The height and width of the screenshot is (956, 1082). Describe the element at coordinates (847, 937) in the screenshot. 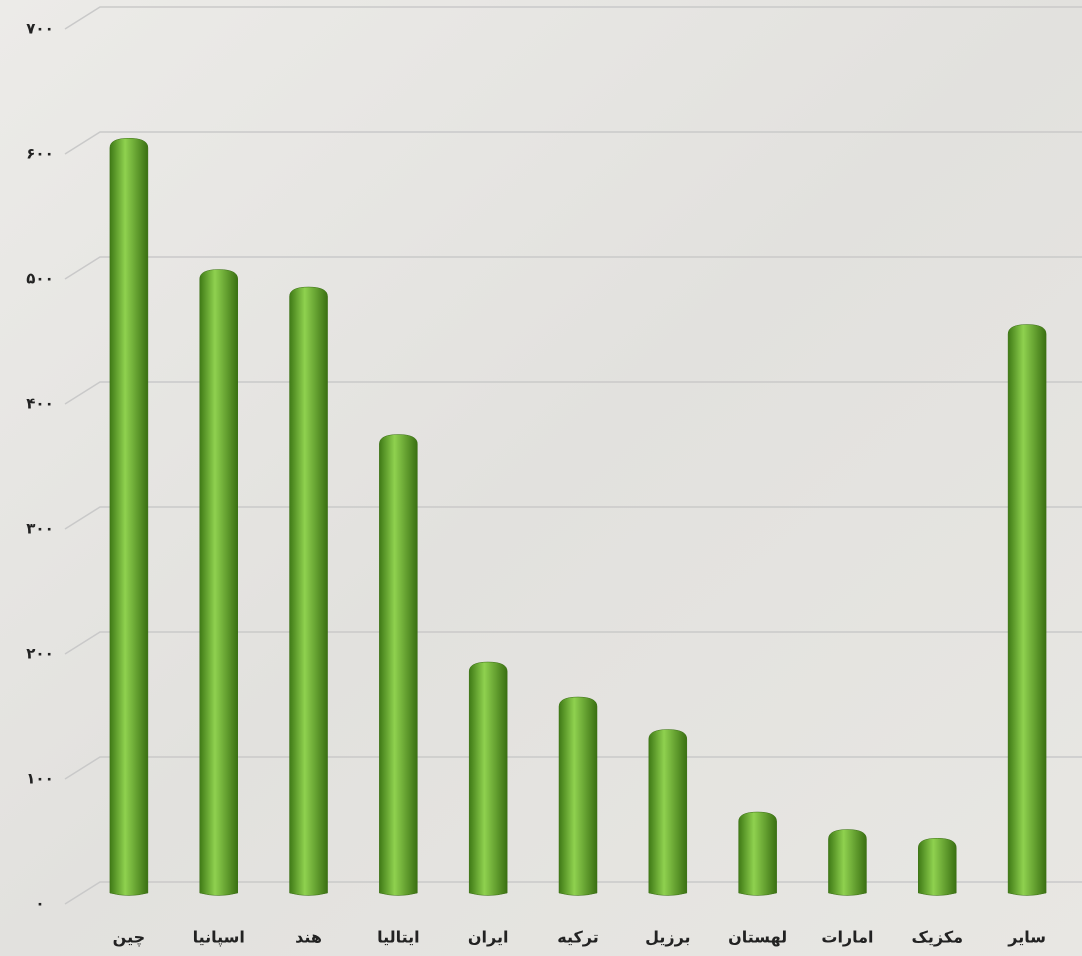

I see `x-tick-label: امارات` at that location.